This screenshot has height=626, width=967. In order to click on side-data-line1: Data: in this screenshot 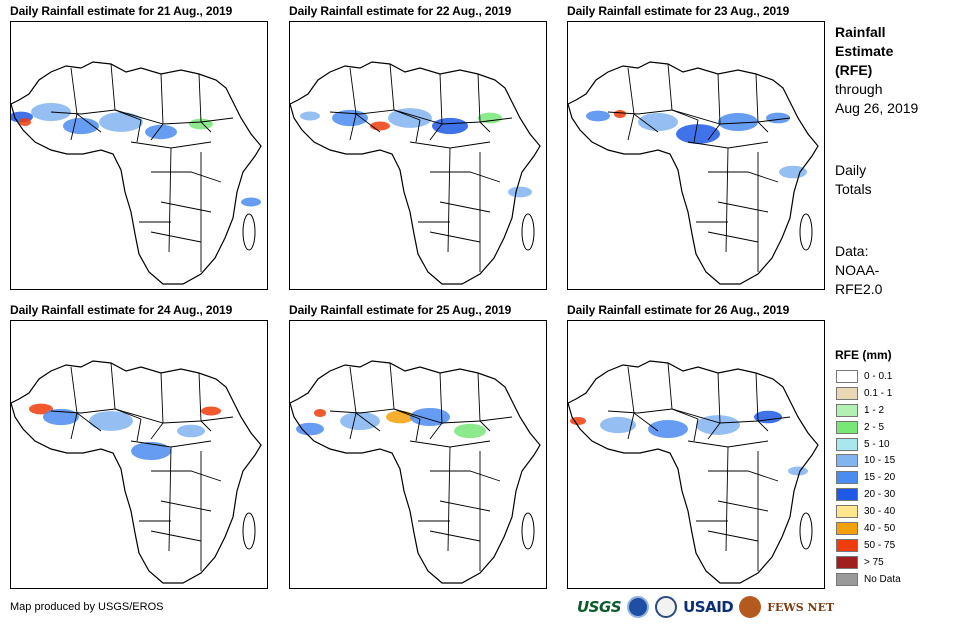, I will do `click(852, 251)`.